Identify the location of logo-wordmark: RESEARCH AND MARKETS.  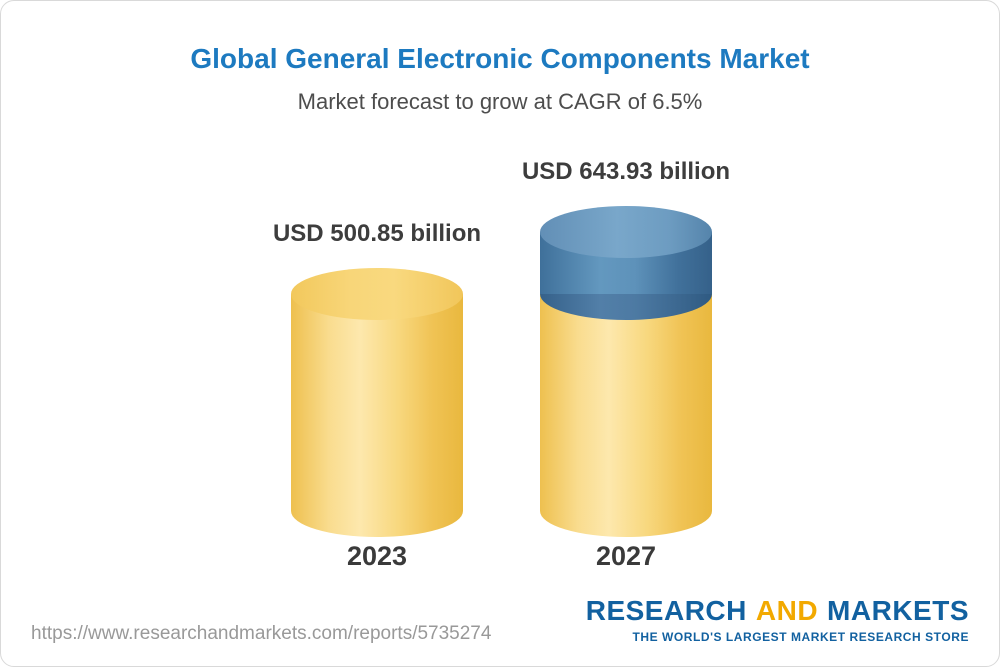
(777, 611).